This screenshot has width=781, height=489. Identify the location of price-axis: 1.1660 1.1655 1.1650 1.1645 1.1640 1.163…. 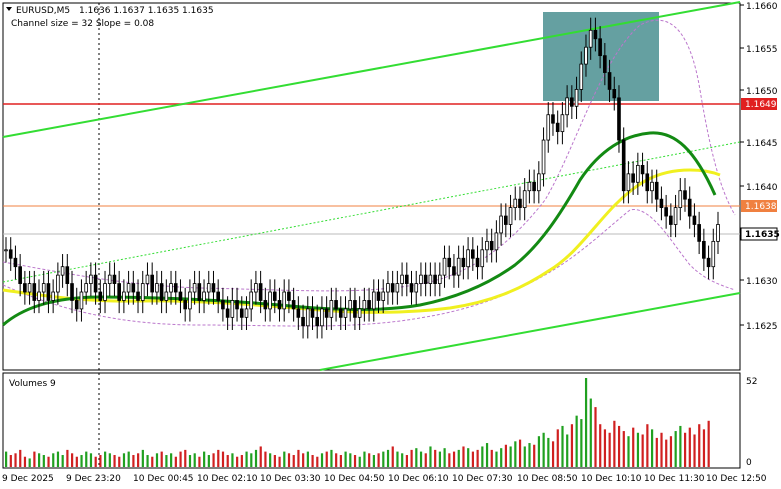
(759, 167).